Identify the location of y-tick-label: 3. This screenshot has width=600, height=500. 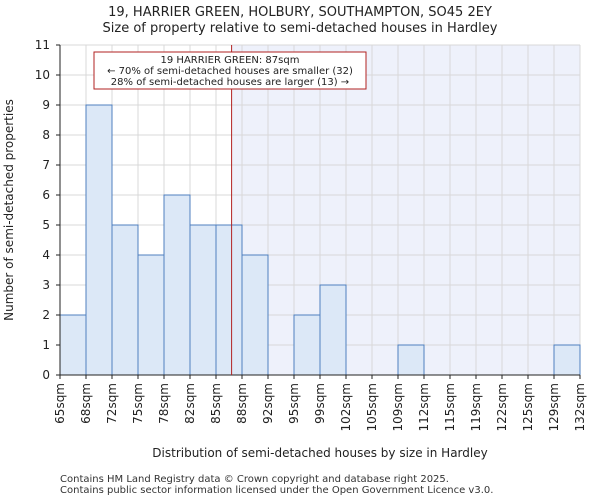
(46, 285).